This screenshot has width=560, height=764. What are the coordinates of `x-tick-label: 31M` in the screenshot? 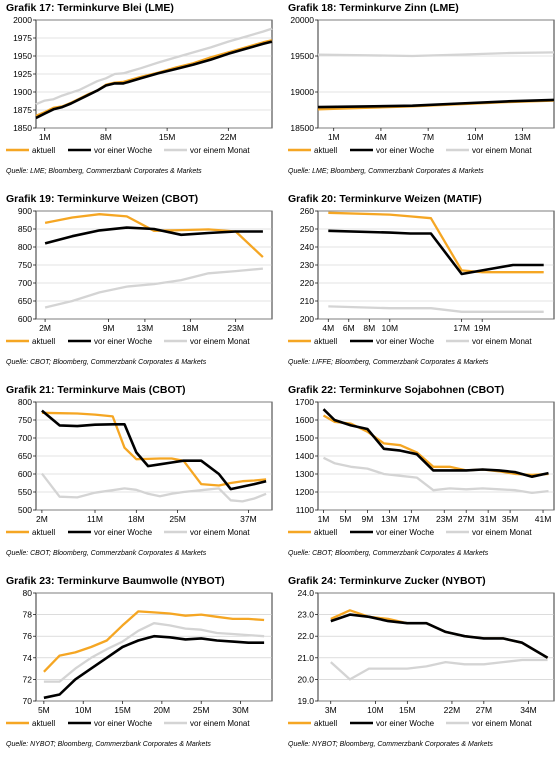 It's located at (488, 519).